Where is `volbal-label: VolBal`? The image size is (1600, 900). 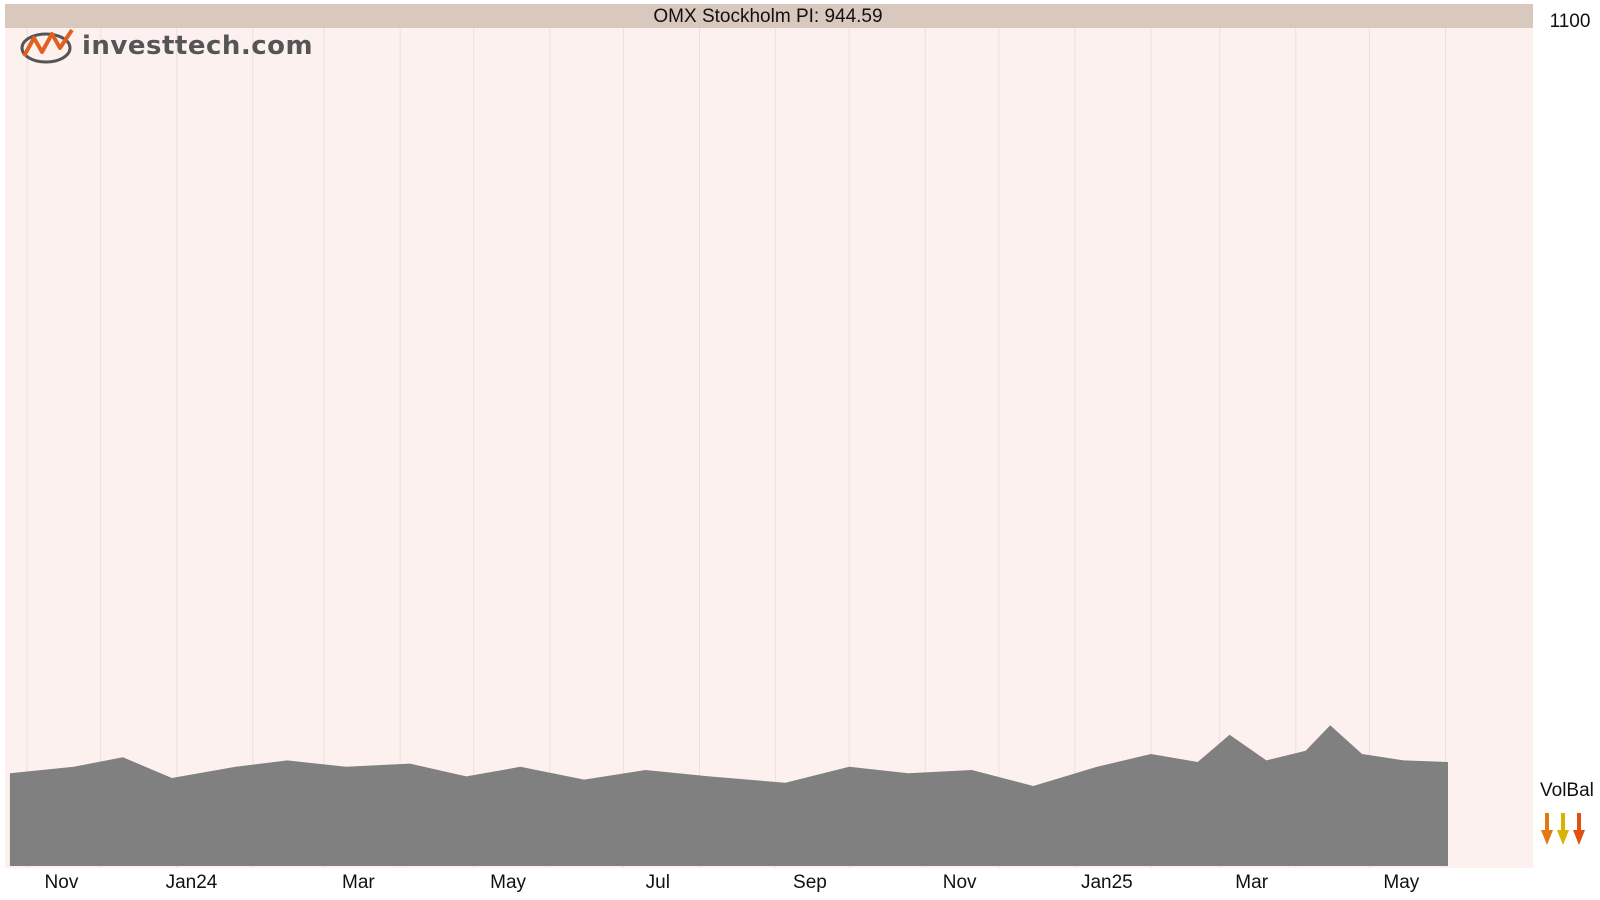
volbal-label: VolBal is located at coordinates (1567, 790).